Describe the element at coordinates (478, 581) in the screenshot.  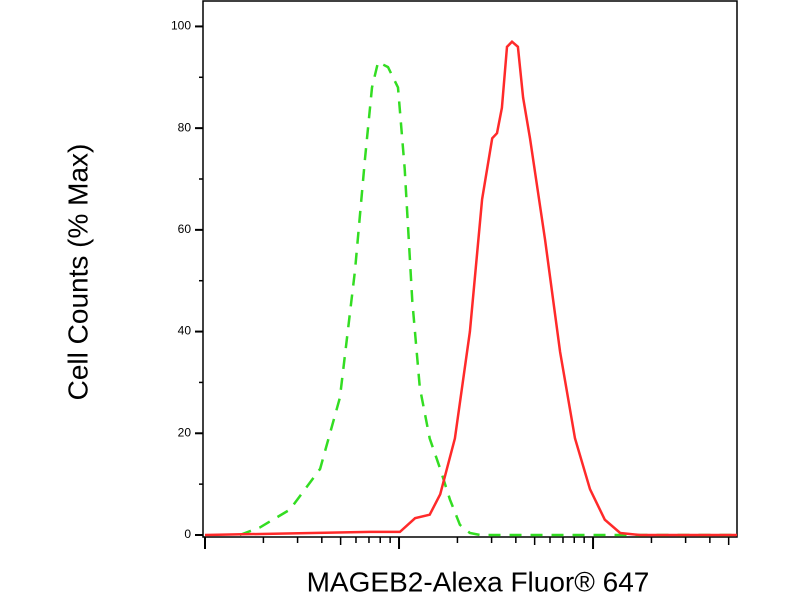
I see `x-axis-title: MAGEB2-Alexa Fluor® 647` at that location.